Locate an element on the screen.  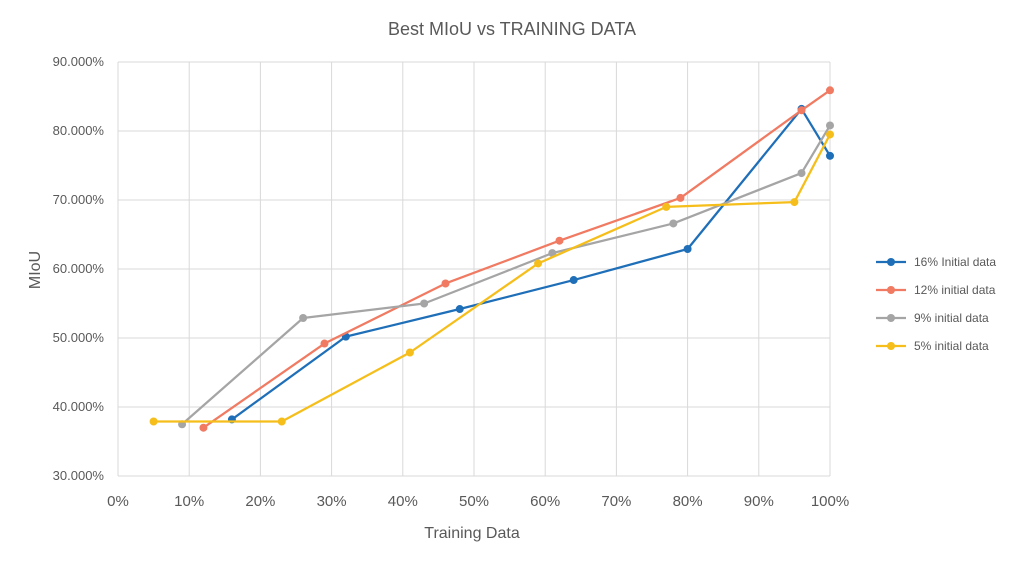
legend-item: 9% initial data is located at coordinates (932, 318).